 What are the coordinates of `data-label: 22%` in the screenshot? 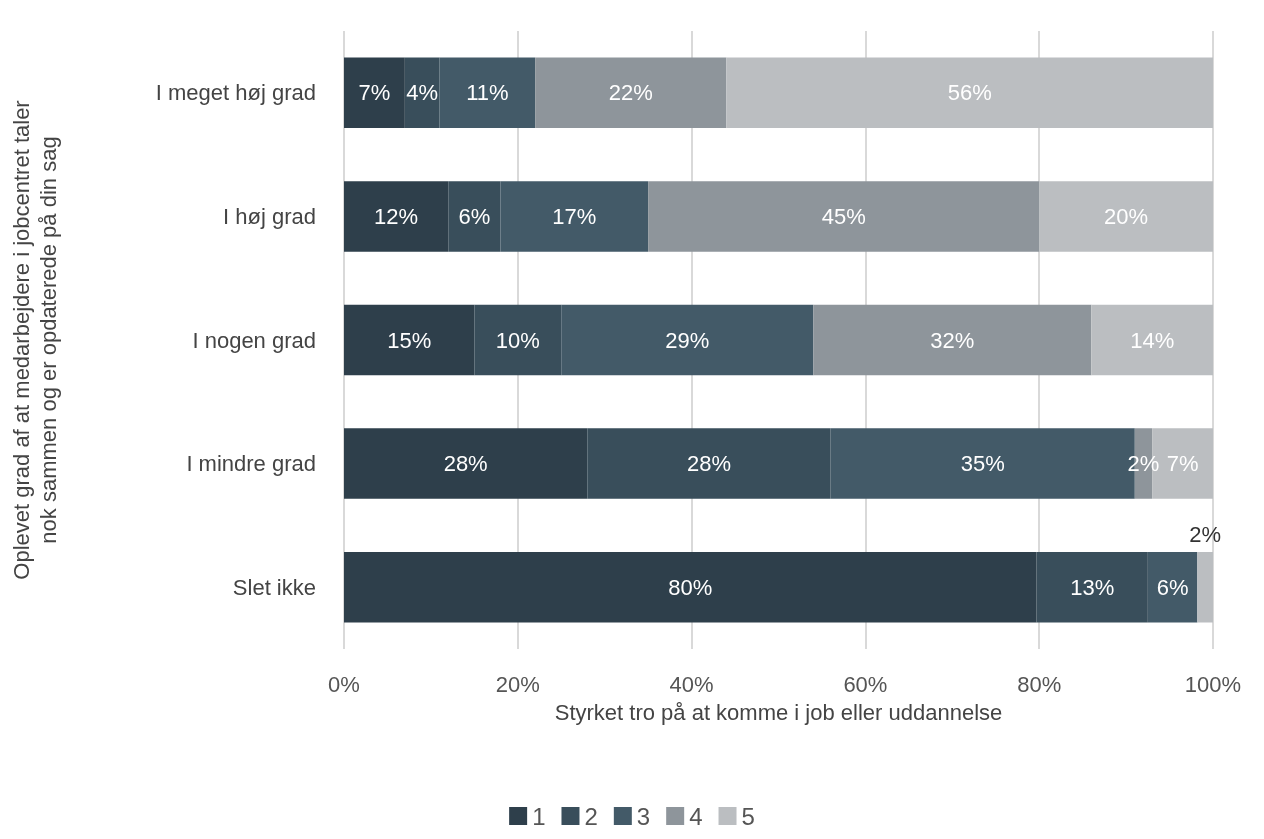 It's located at (630, 93).